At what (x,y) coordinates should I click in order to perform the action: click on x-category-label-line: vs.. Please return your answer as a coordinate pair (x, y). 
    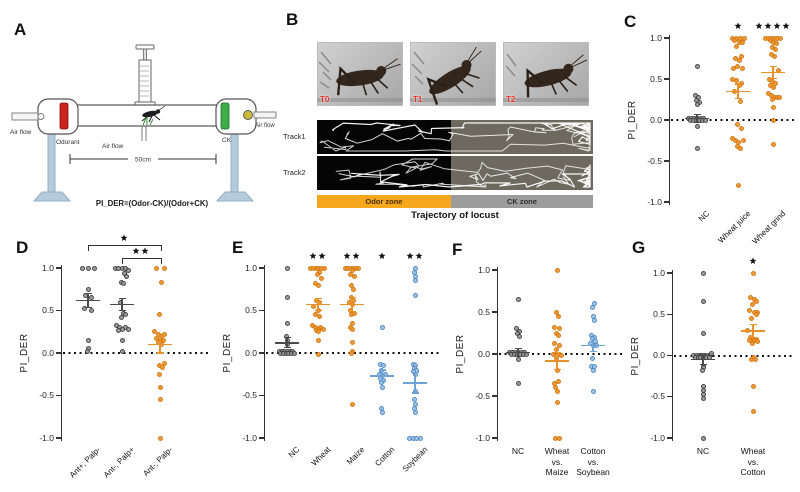
    Looking at the image, I should click on (753, 461).